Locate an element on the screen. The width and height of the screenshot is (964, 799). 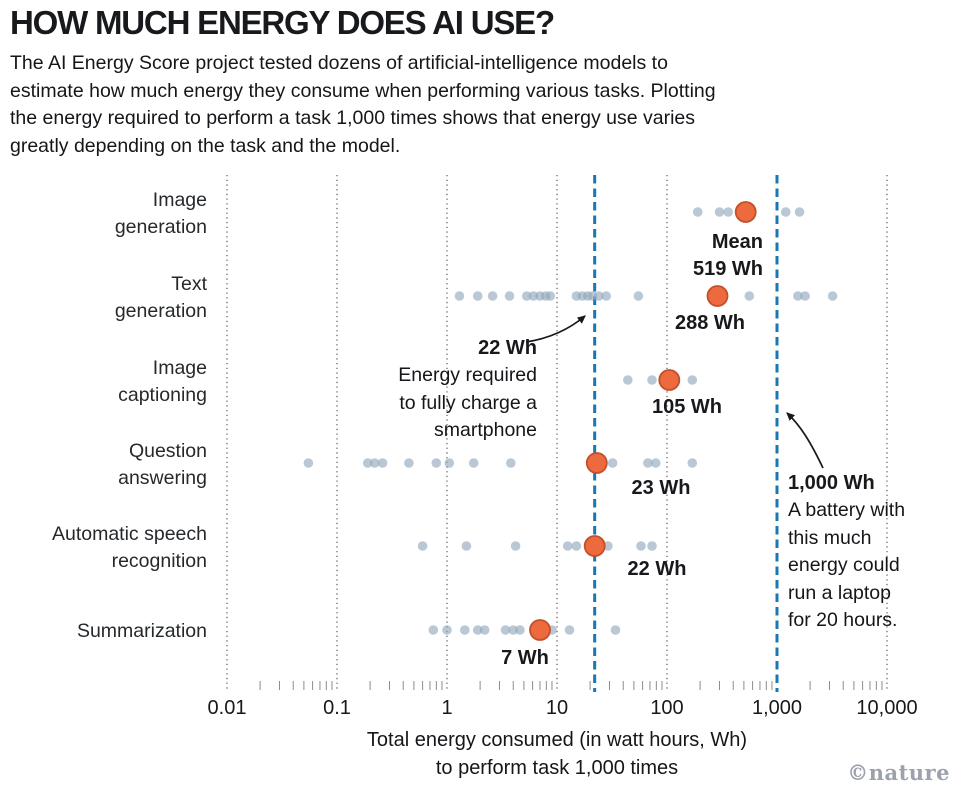
row-label: Automatic speech recognition is located at coordinates (129, 547).